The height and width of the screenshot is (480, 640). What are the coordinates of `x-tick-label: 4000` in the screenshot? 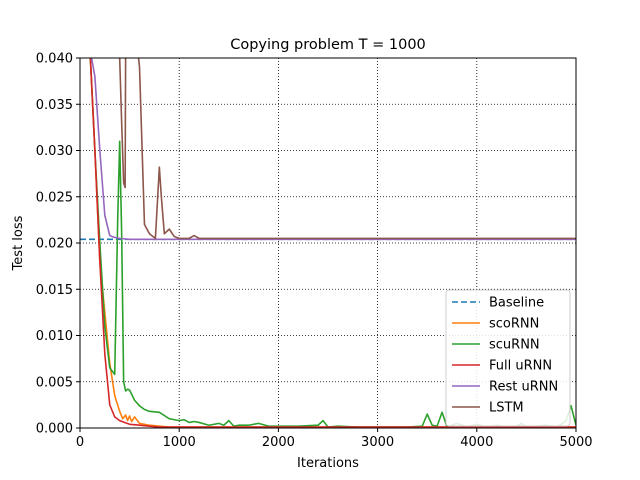 It's located at (476, 442).